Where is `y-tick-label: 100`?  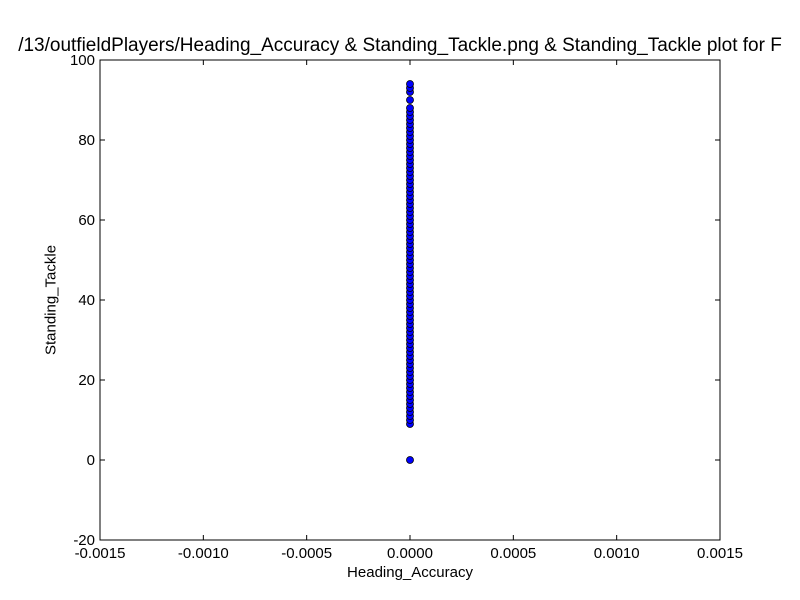 y-tick-label: 100 is located at coordinates (82, 60).